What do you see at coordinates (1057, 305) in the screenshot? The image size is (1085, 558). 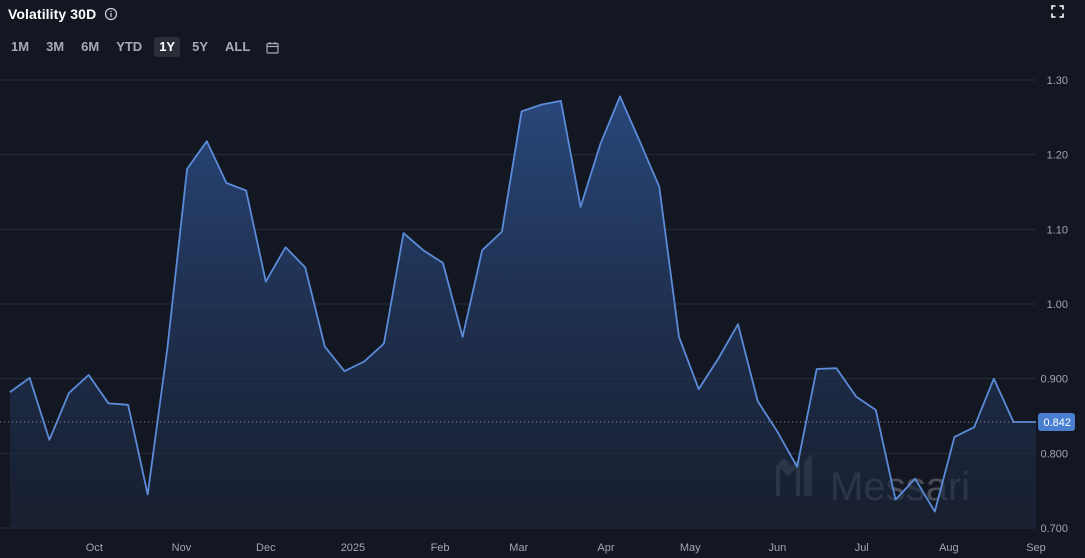 I see `y-tick-label: 1.00` at bounding box center [1057, 305].